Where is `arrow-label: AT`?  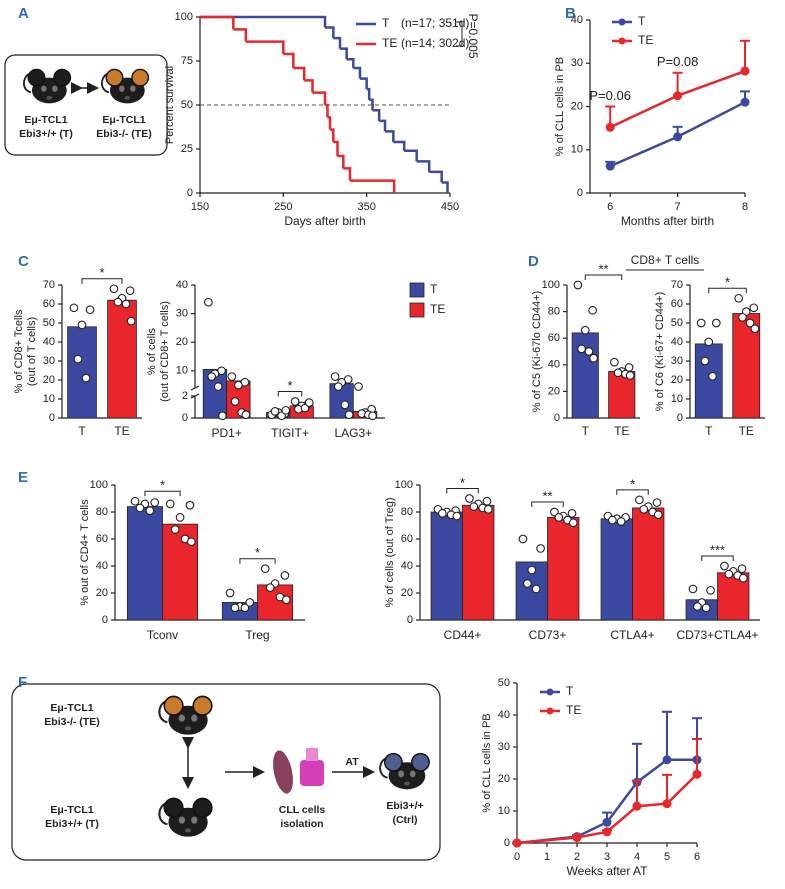
arrow-label: AT is located at coordinates (352, 762).